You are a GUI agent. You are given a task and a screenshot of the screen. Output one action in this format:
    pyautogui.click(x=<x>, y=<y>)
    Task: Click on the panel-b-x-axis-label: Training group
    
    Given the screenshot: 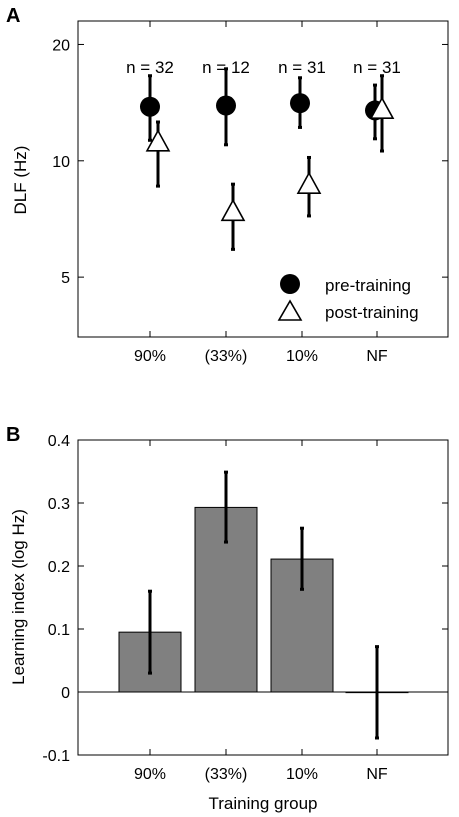 What is the action you would take?
    pyautogui.click(x=263, y=803)
    